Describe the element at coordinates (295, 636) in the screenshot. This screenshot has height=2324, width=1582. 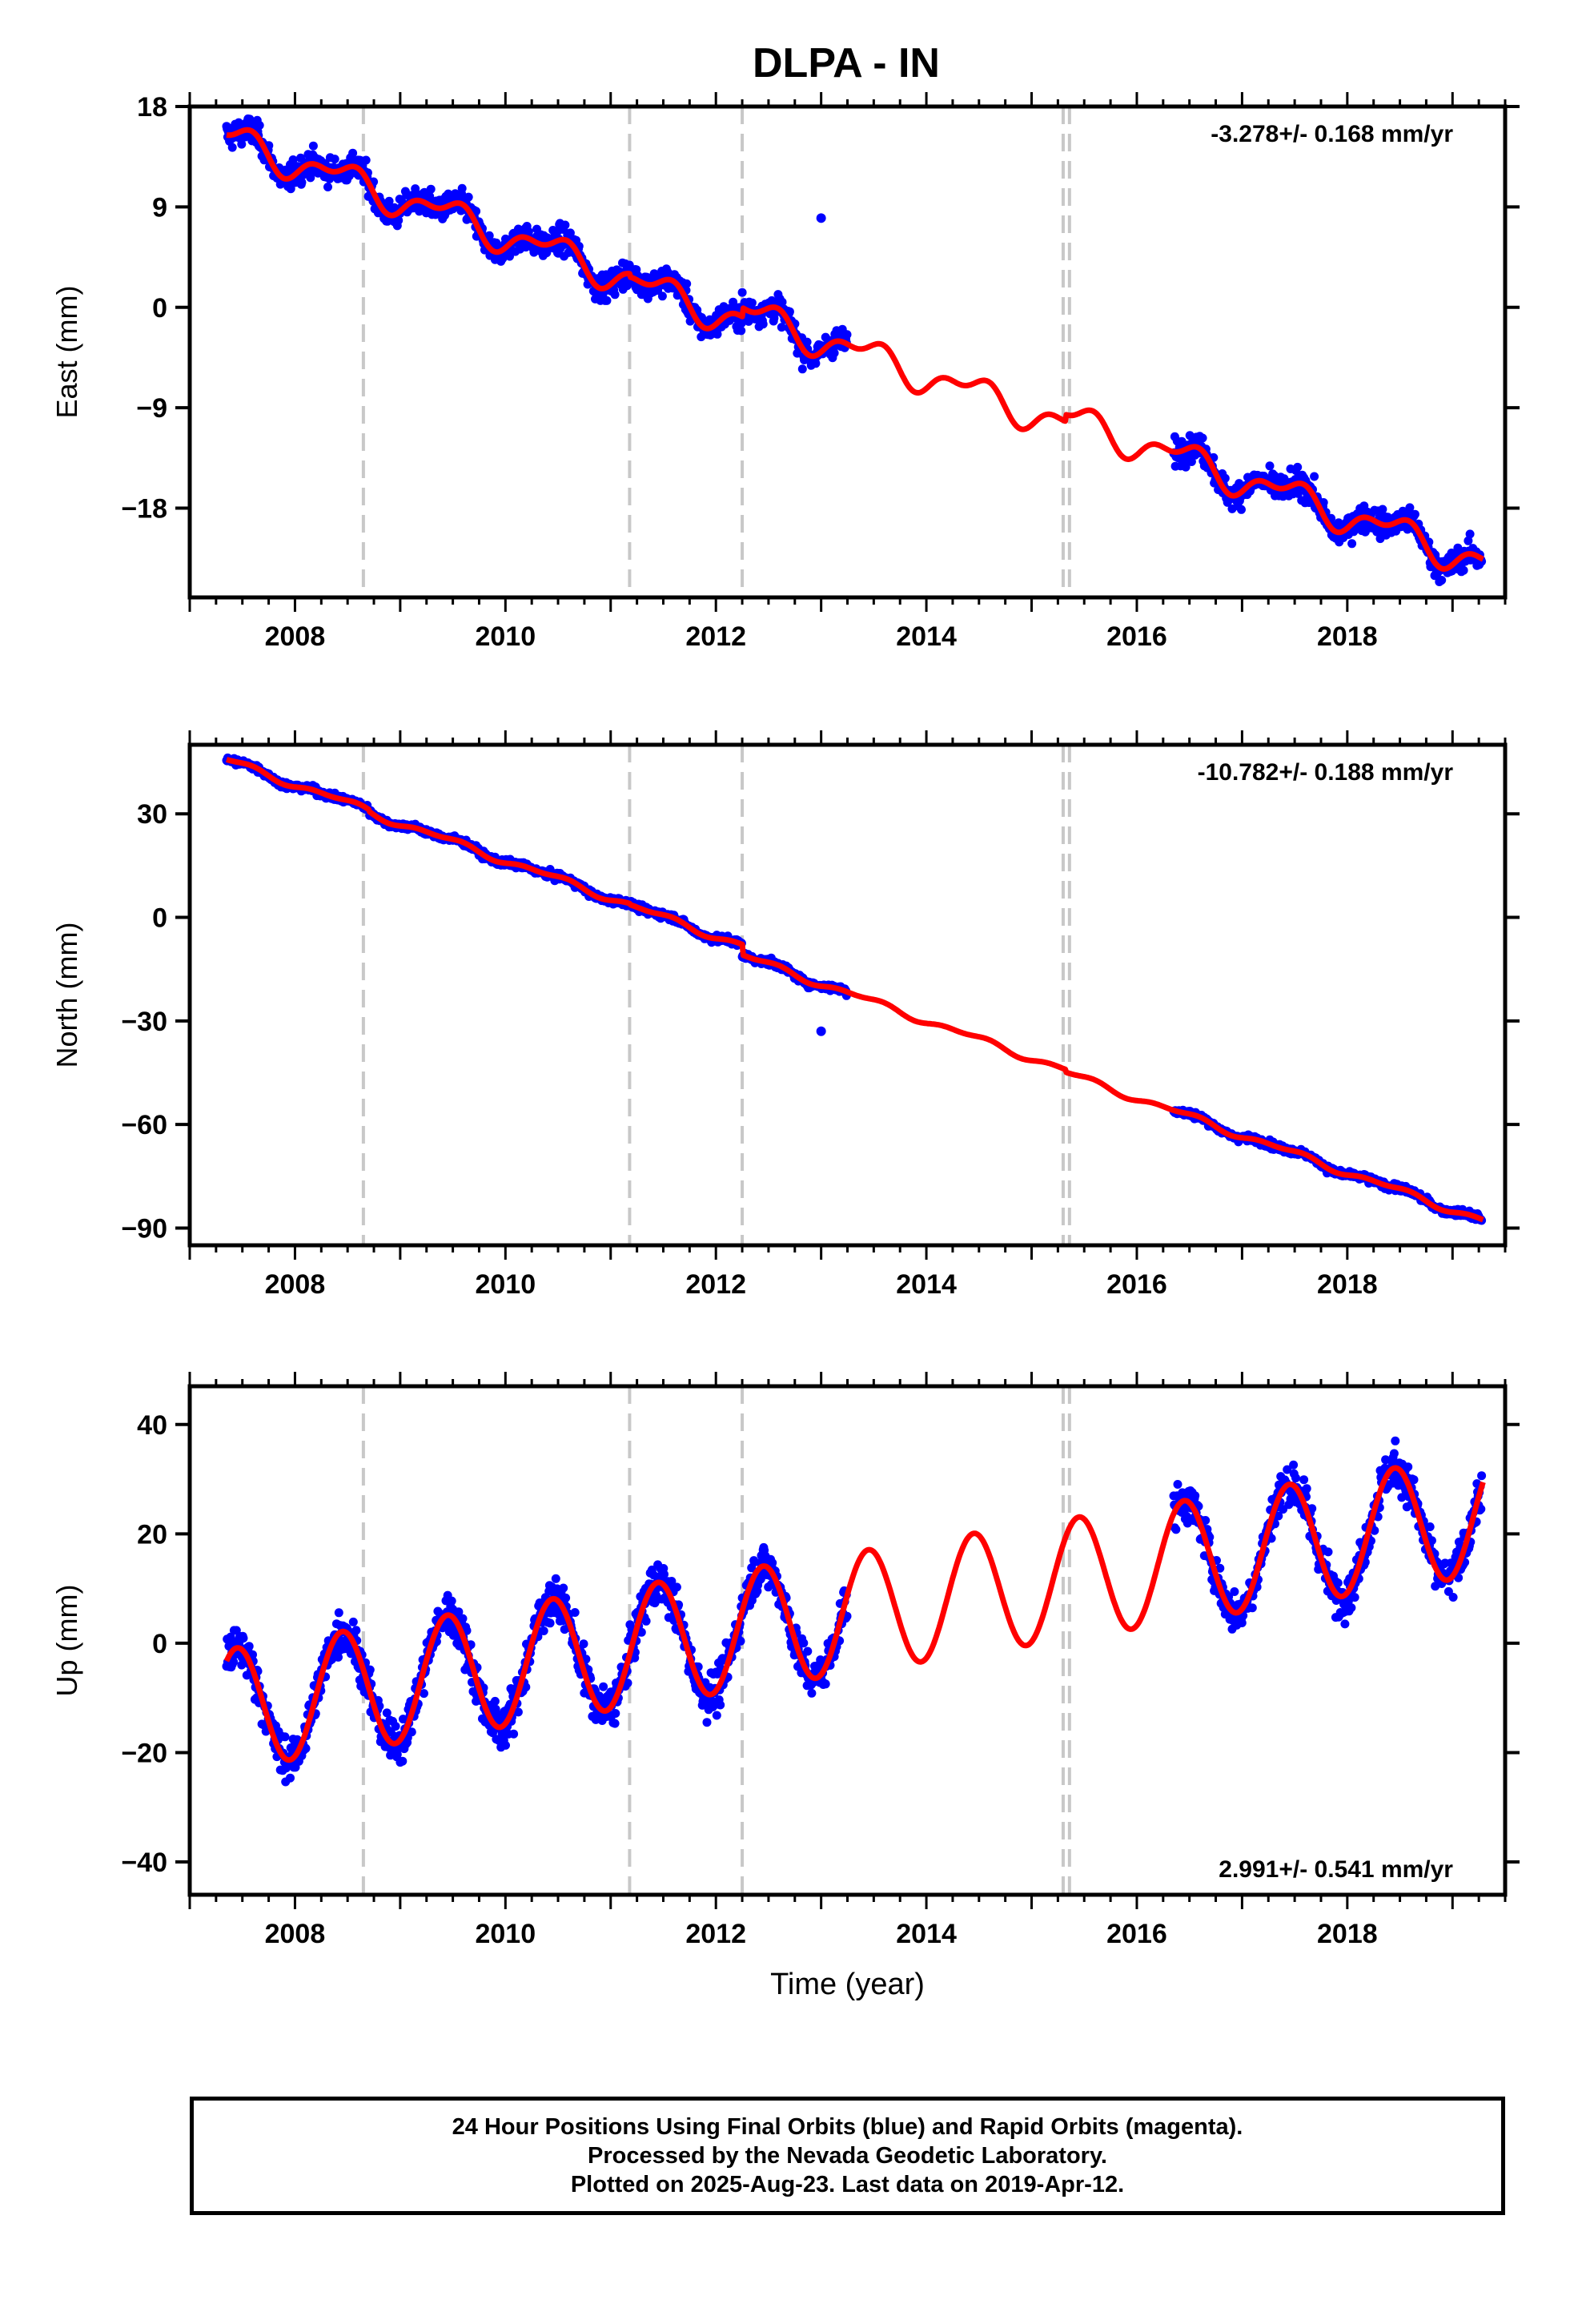
I see `x-tick-label: 2008` at that location.